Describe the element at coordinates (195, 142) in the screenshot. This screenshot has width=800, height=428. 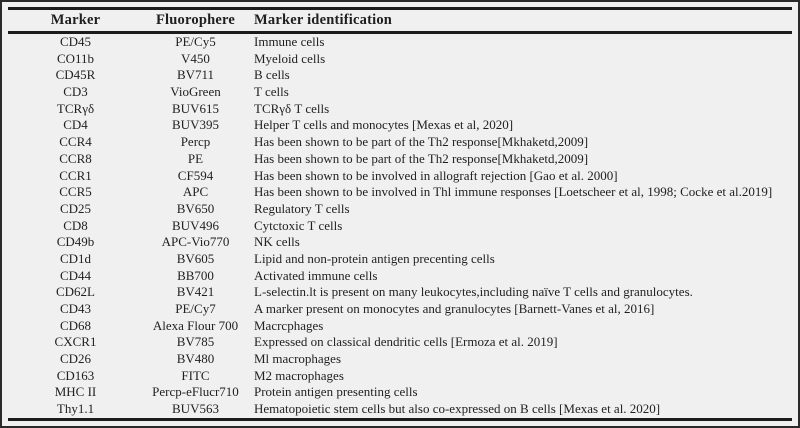
I see `cell-fluorophore: Percp` at that location.